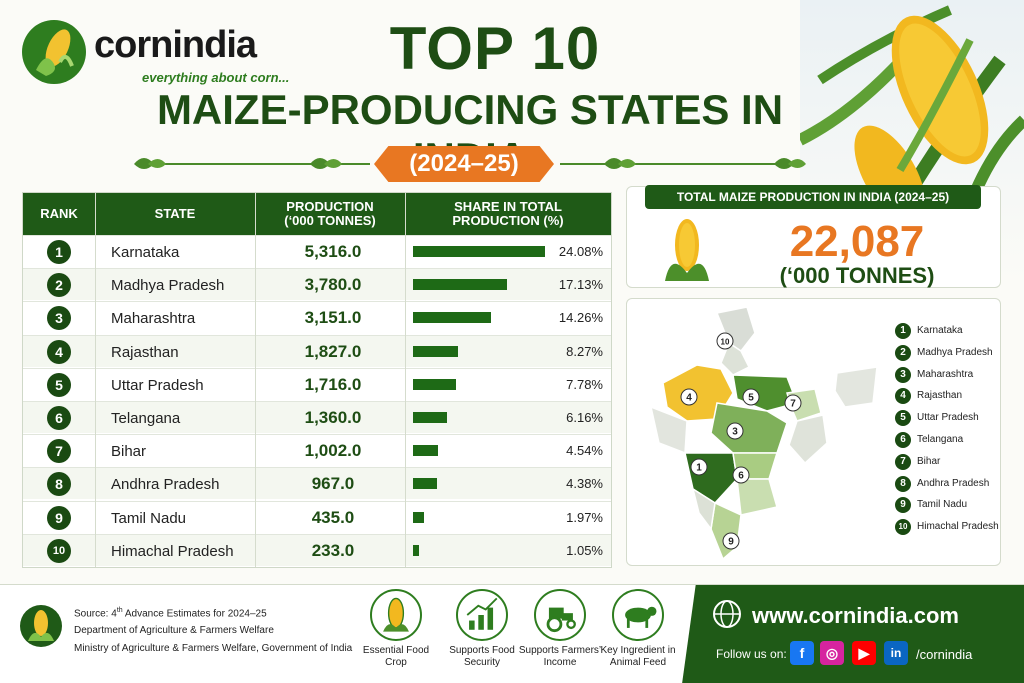 The height and width of the screenshot is (683, 1024). What do you see at coordinates (560, 656) in the screenshot?
I see `feature-label: Supports Farmers’ Income` at bounding box center [560, 656].